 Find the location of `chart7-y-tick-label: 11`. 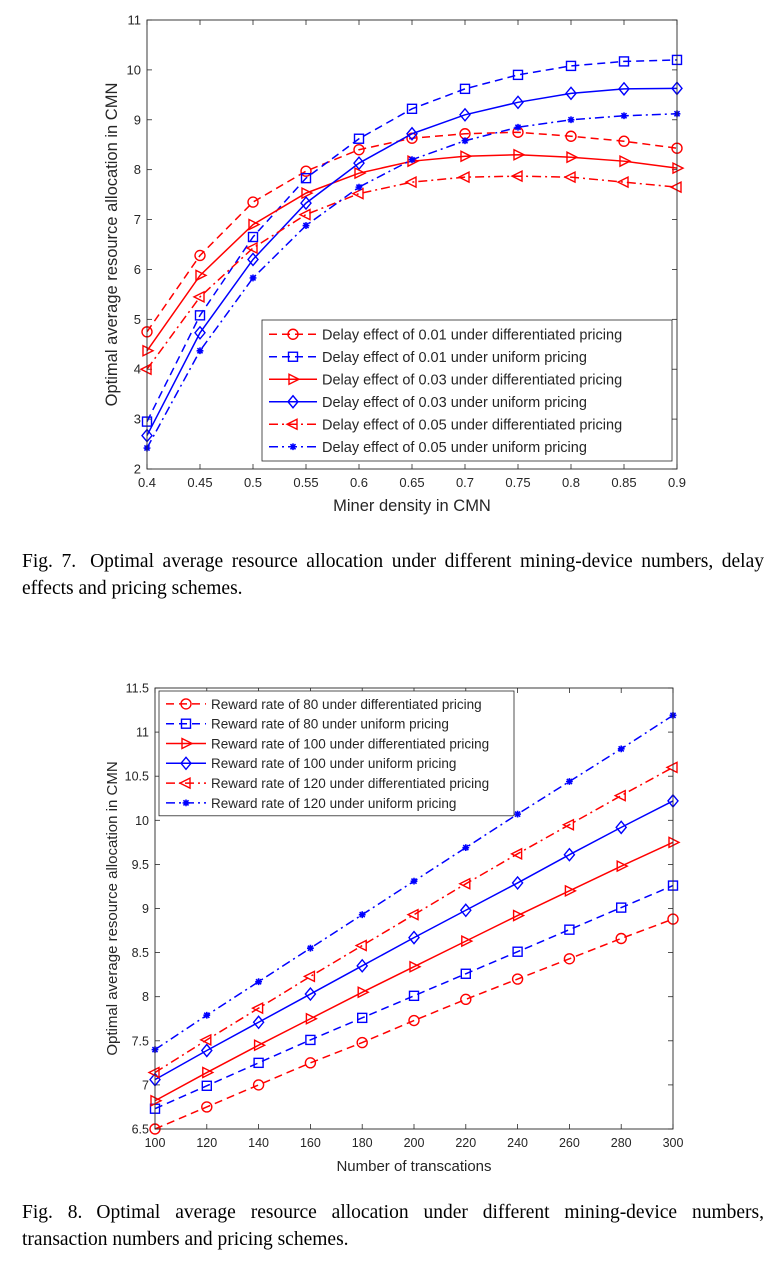

chart7-y-tick-label: 11 is located at coordinates (135, 20).